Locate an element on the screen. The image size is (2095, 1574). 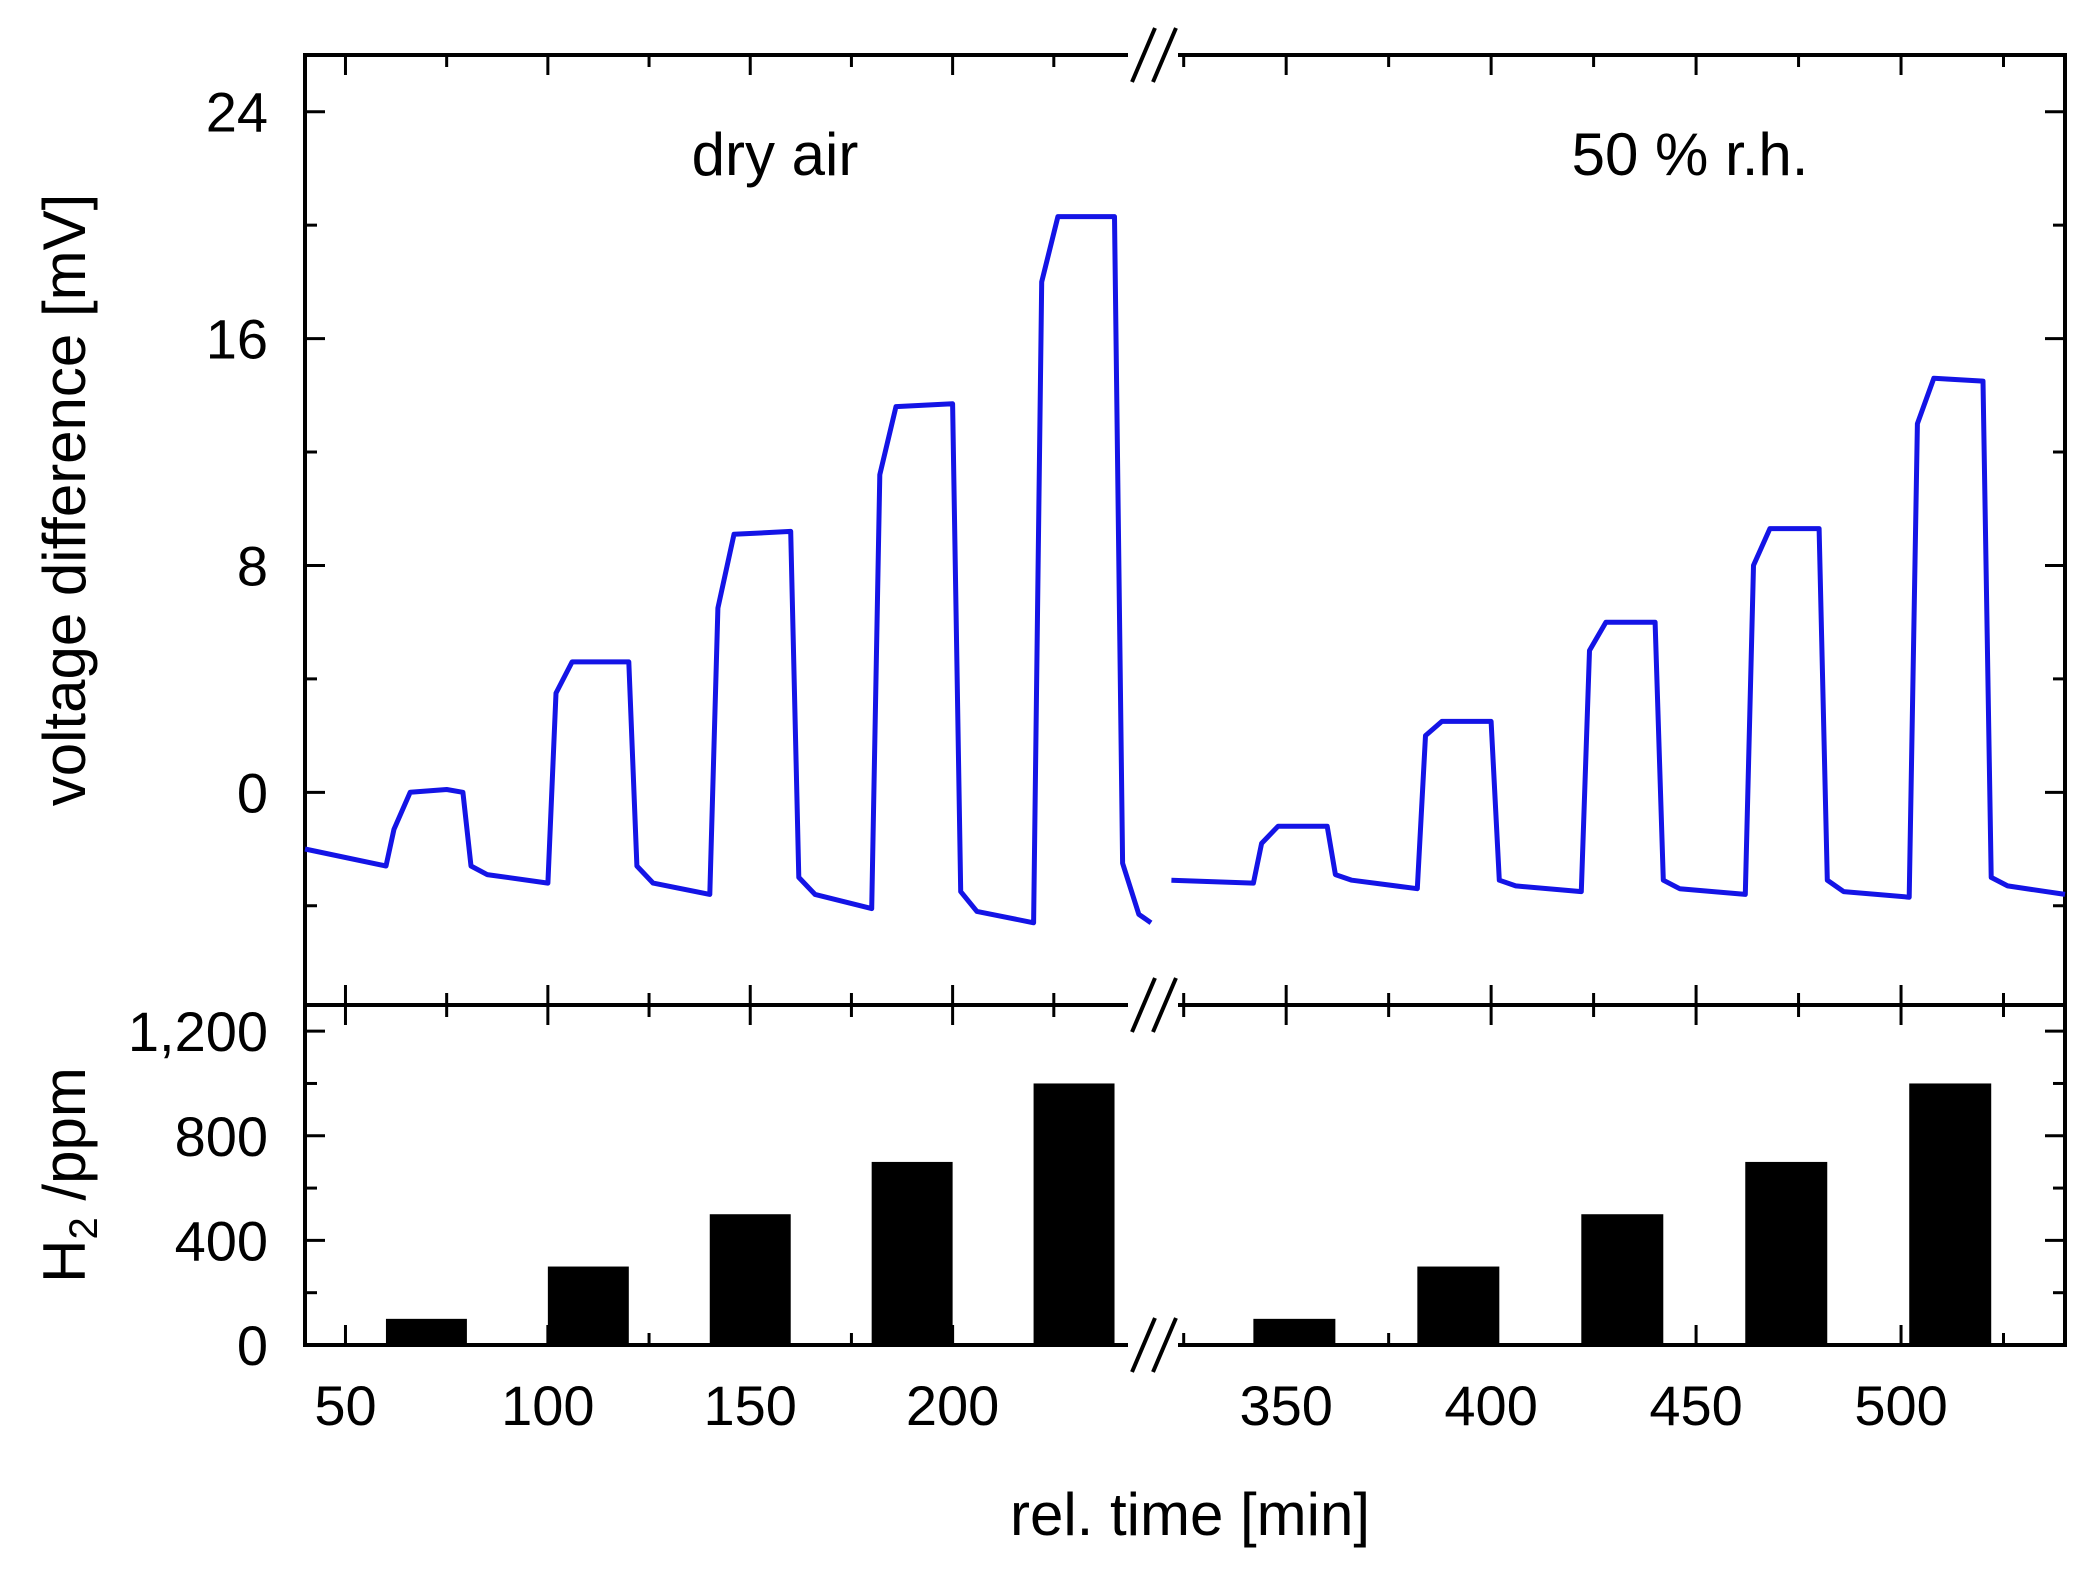
x-axis-title: rel. time [min] is located at coordinates (1190, 1514).